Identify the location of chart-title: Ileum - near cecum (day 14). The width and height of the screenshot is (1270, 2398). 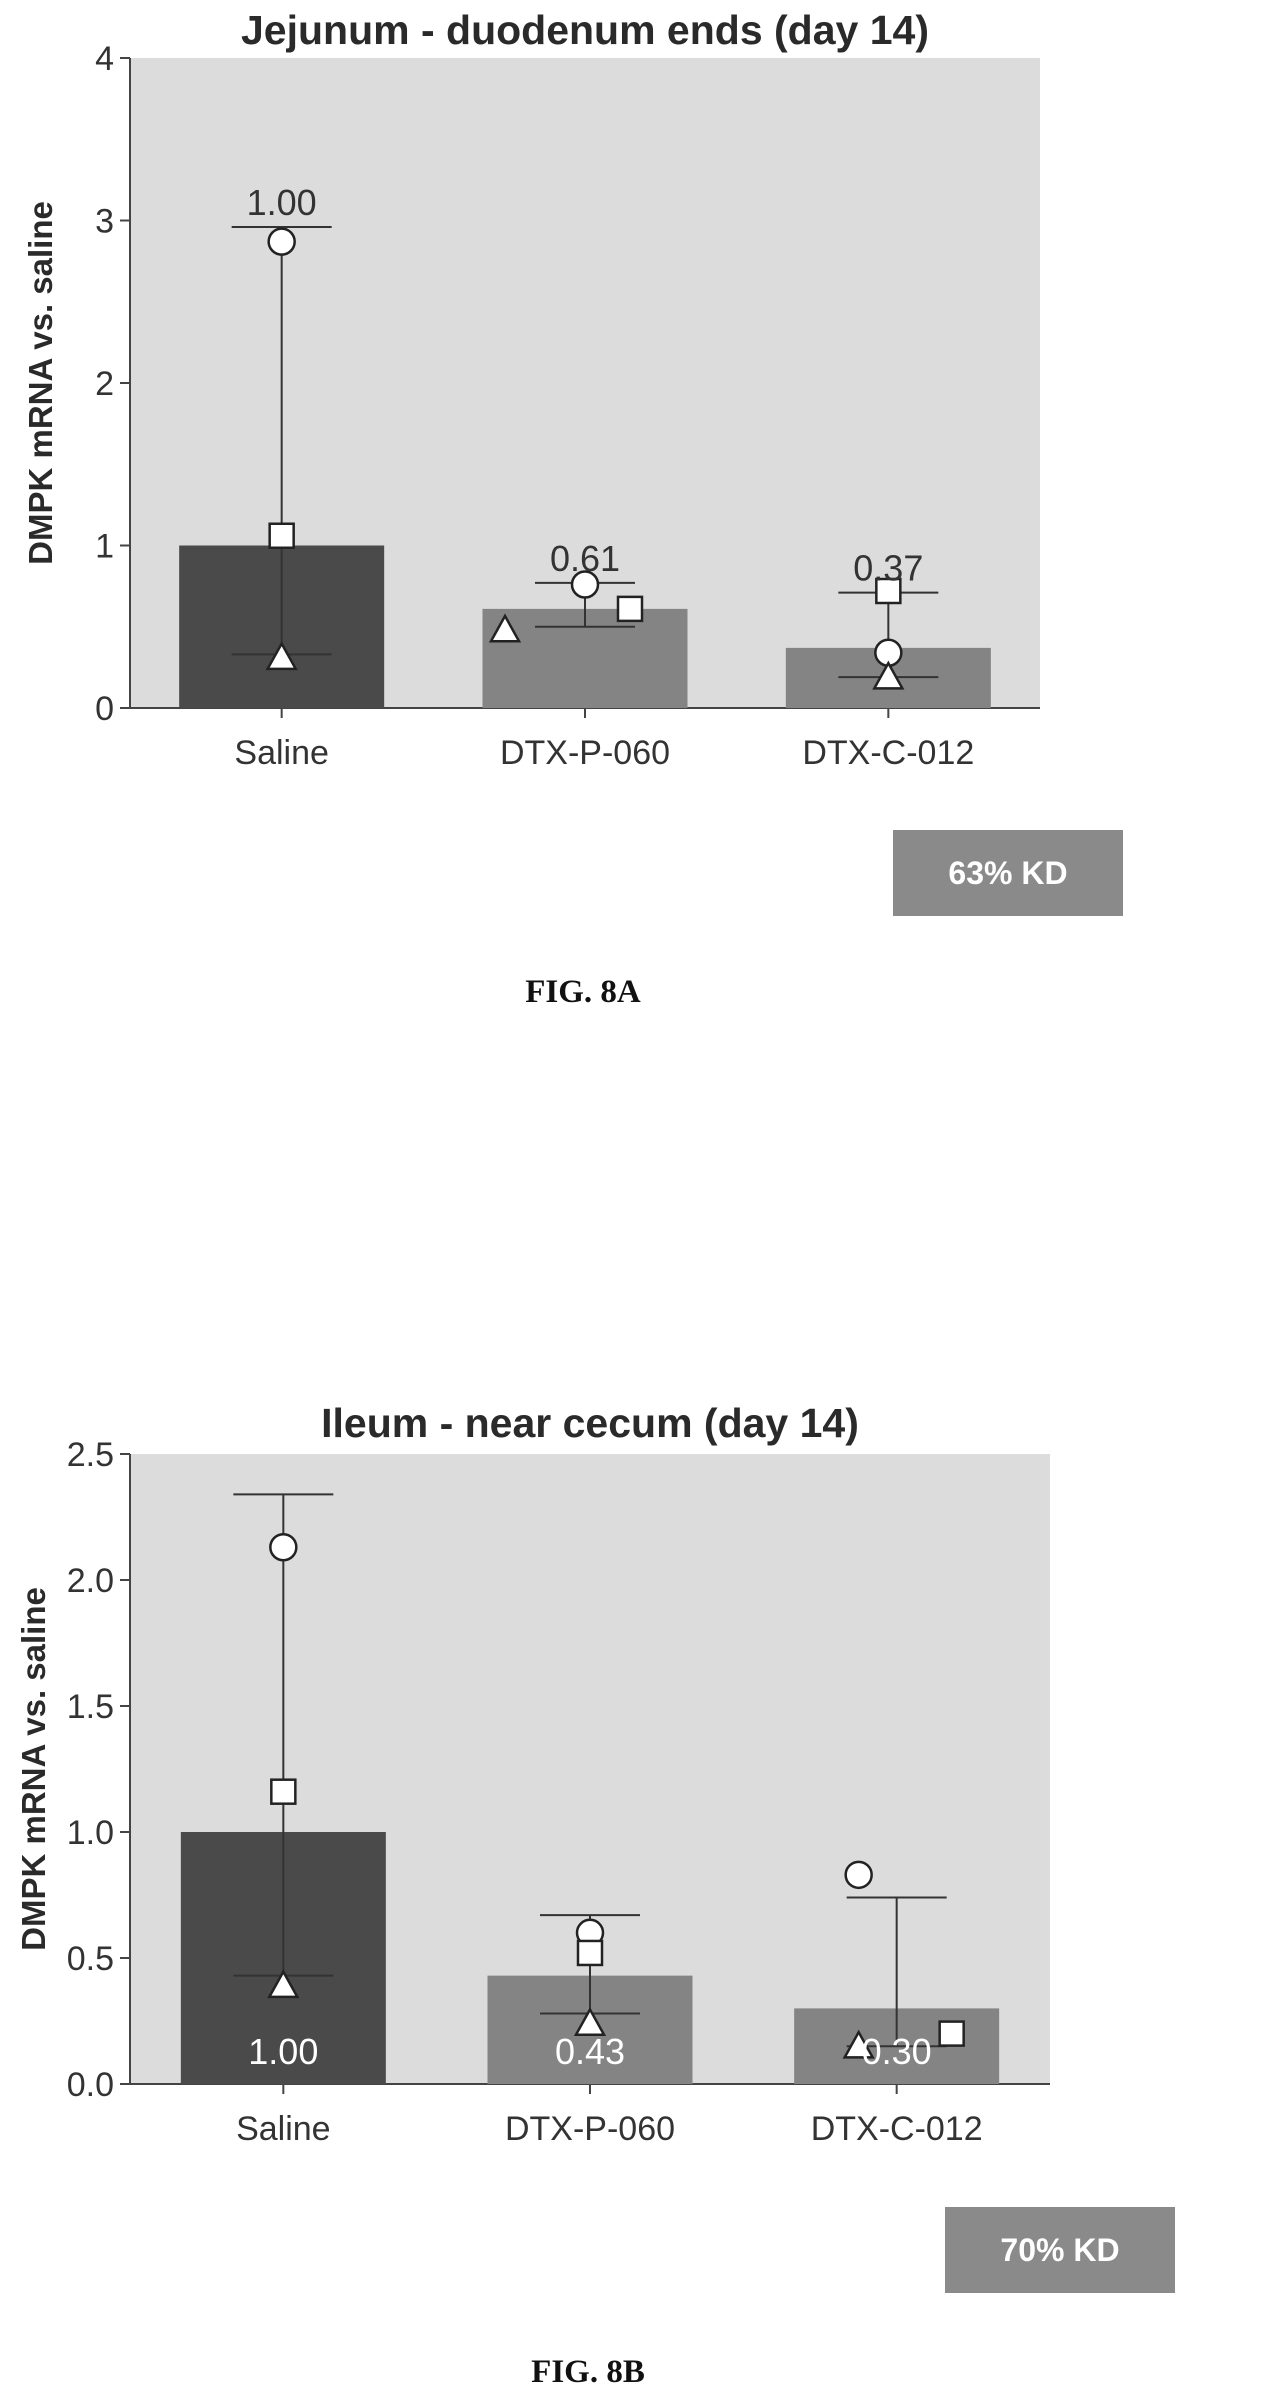
(590, 1423).